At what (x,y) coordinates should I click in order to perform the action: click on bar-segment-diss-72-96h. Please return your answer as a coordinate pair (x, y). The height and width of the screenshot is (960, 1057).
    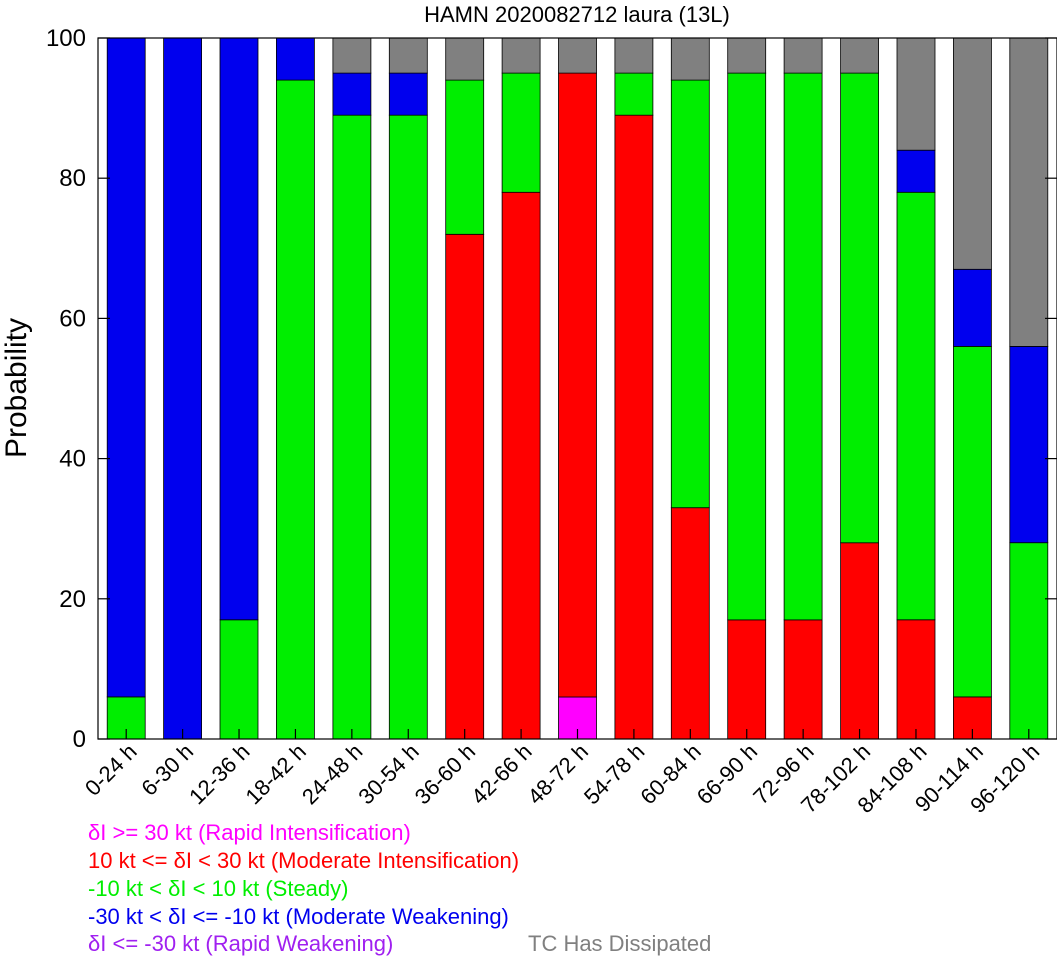
    Looking at the image, I should click on (803, 55).